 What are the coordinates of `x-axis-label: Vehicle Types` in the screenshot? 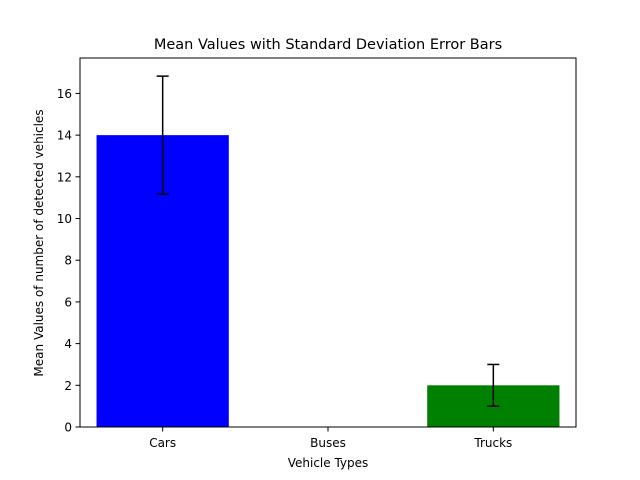 It's located at (328, 463).